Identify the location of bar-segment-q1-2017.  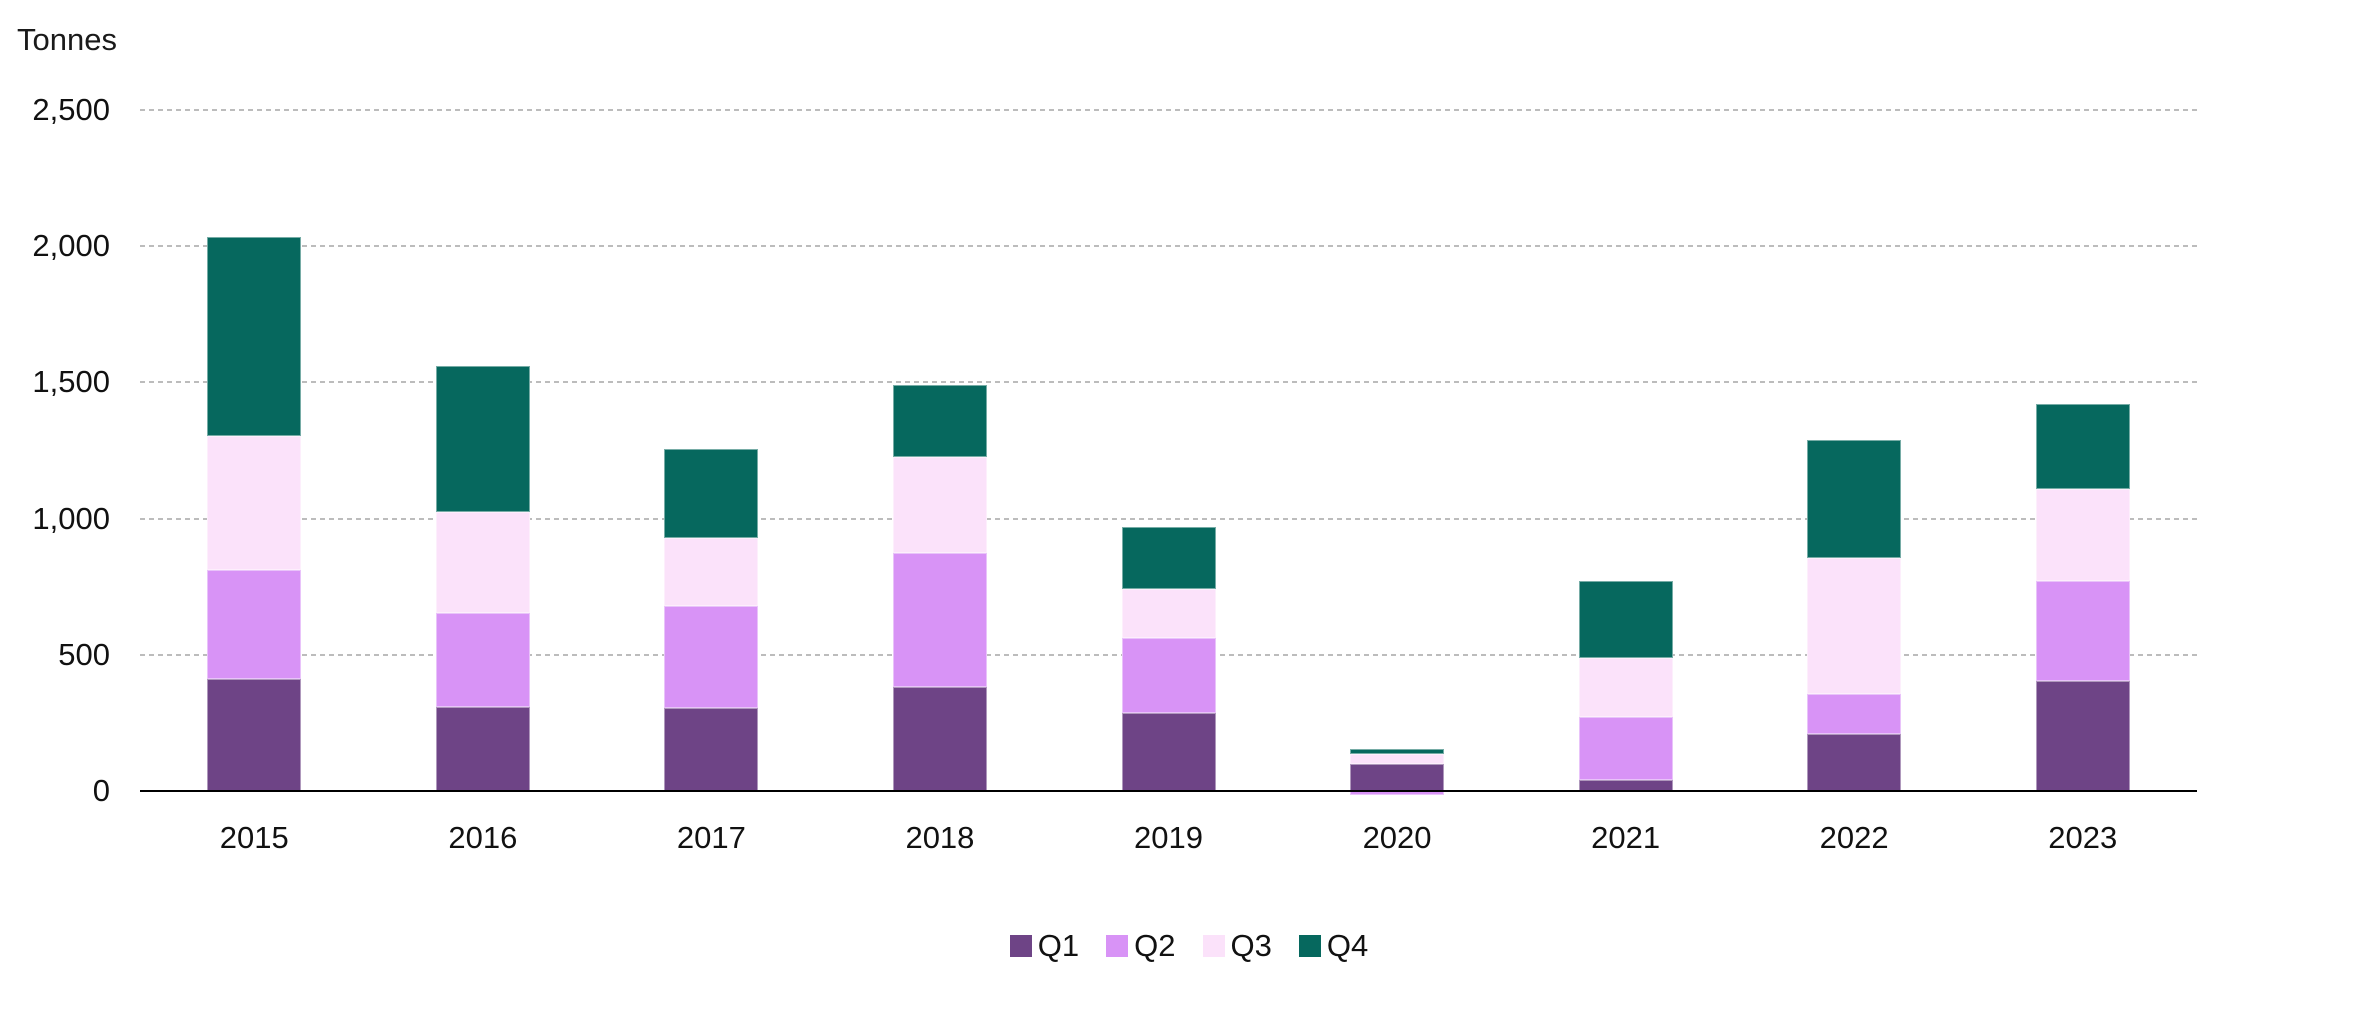
(711, 749).